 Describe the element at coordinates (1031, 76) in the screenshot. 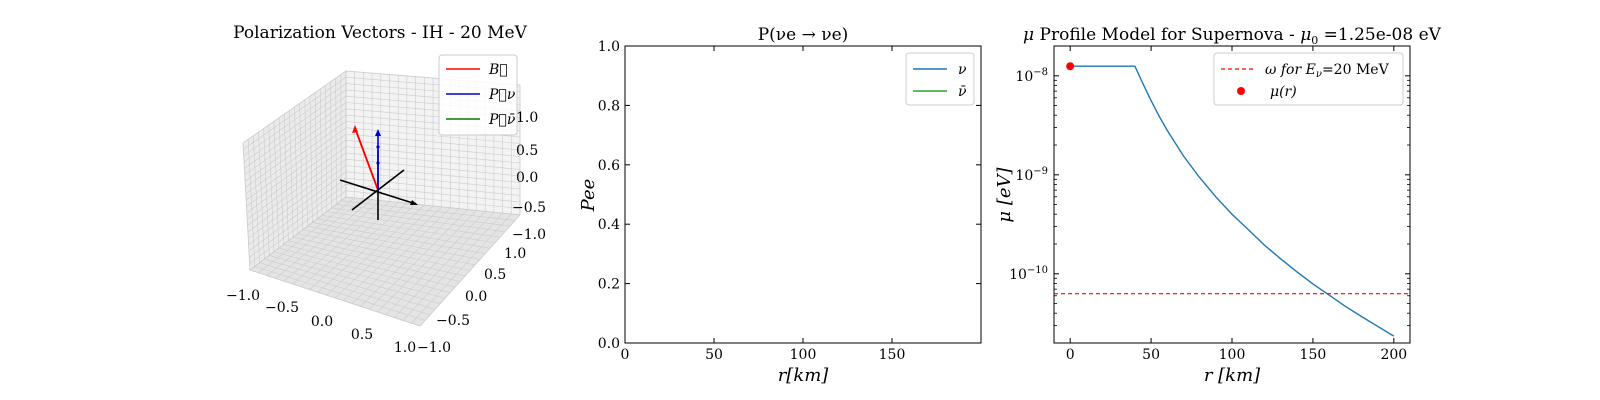

I see `y-tick-label: 10⁻⁸` at that location.